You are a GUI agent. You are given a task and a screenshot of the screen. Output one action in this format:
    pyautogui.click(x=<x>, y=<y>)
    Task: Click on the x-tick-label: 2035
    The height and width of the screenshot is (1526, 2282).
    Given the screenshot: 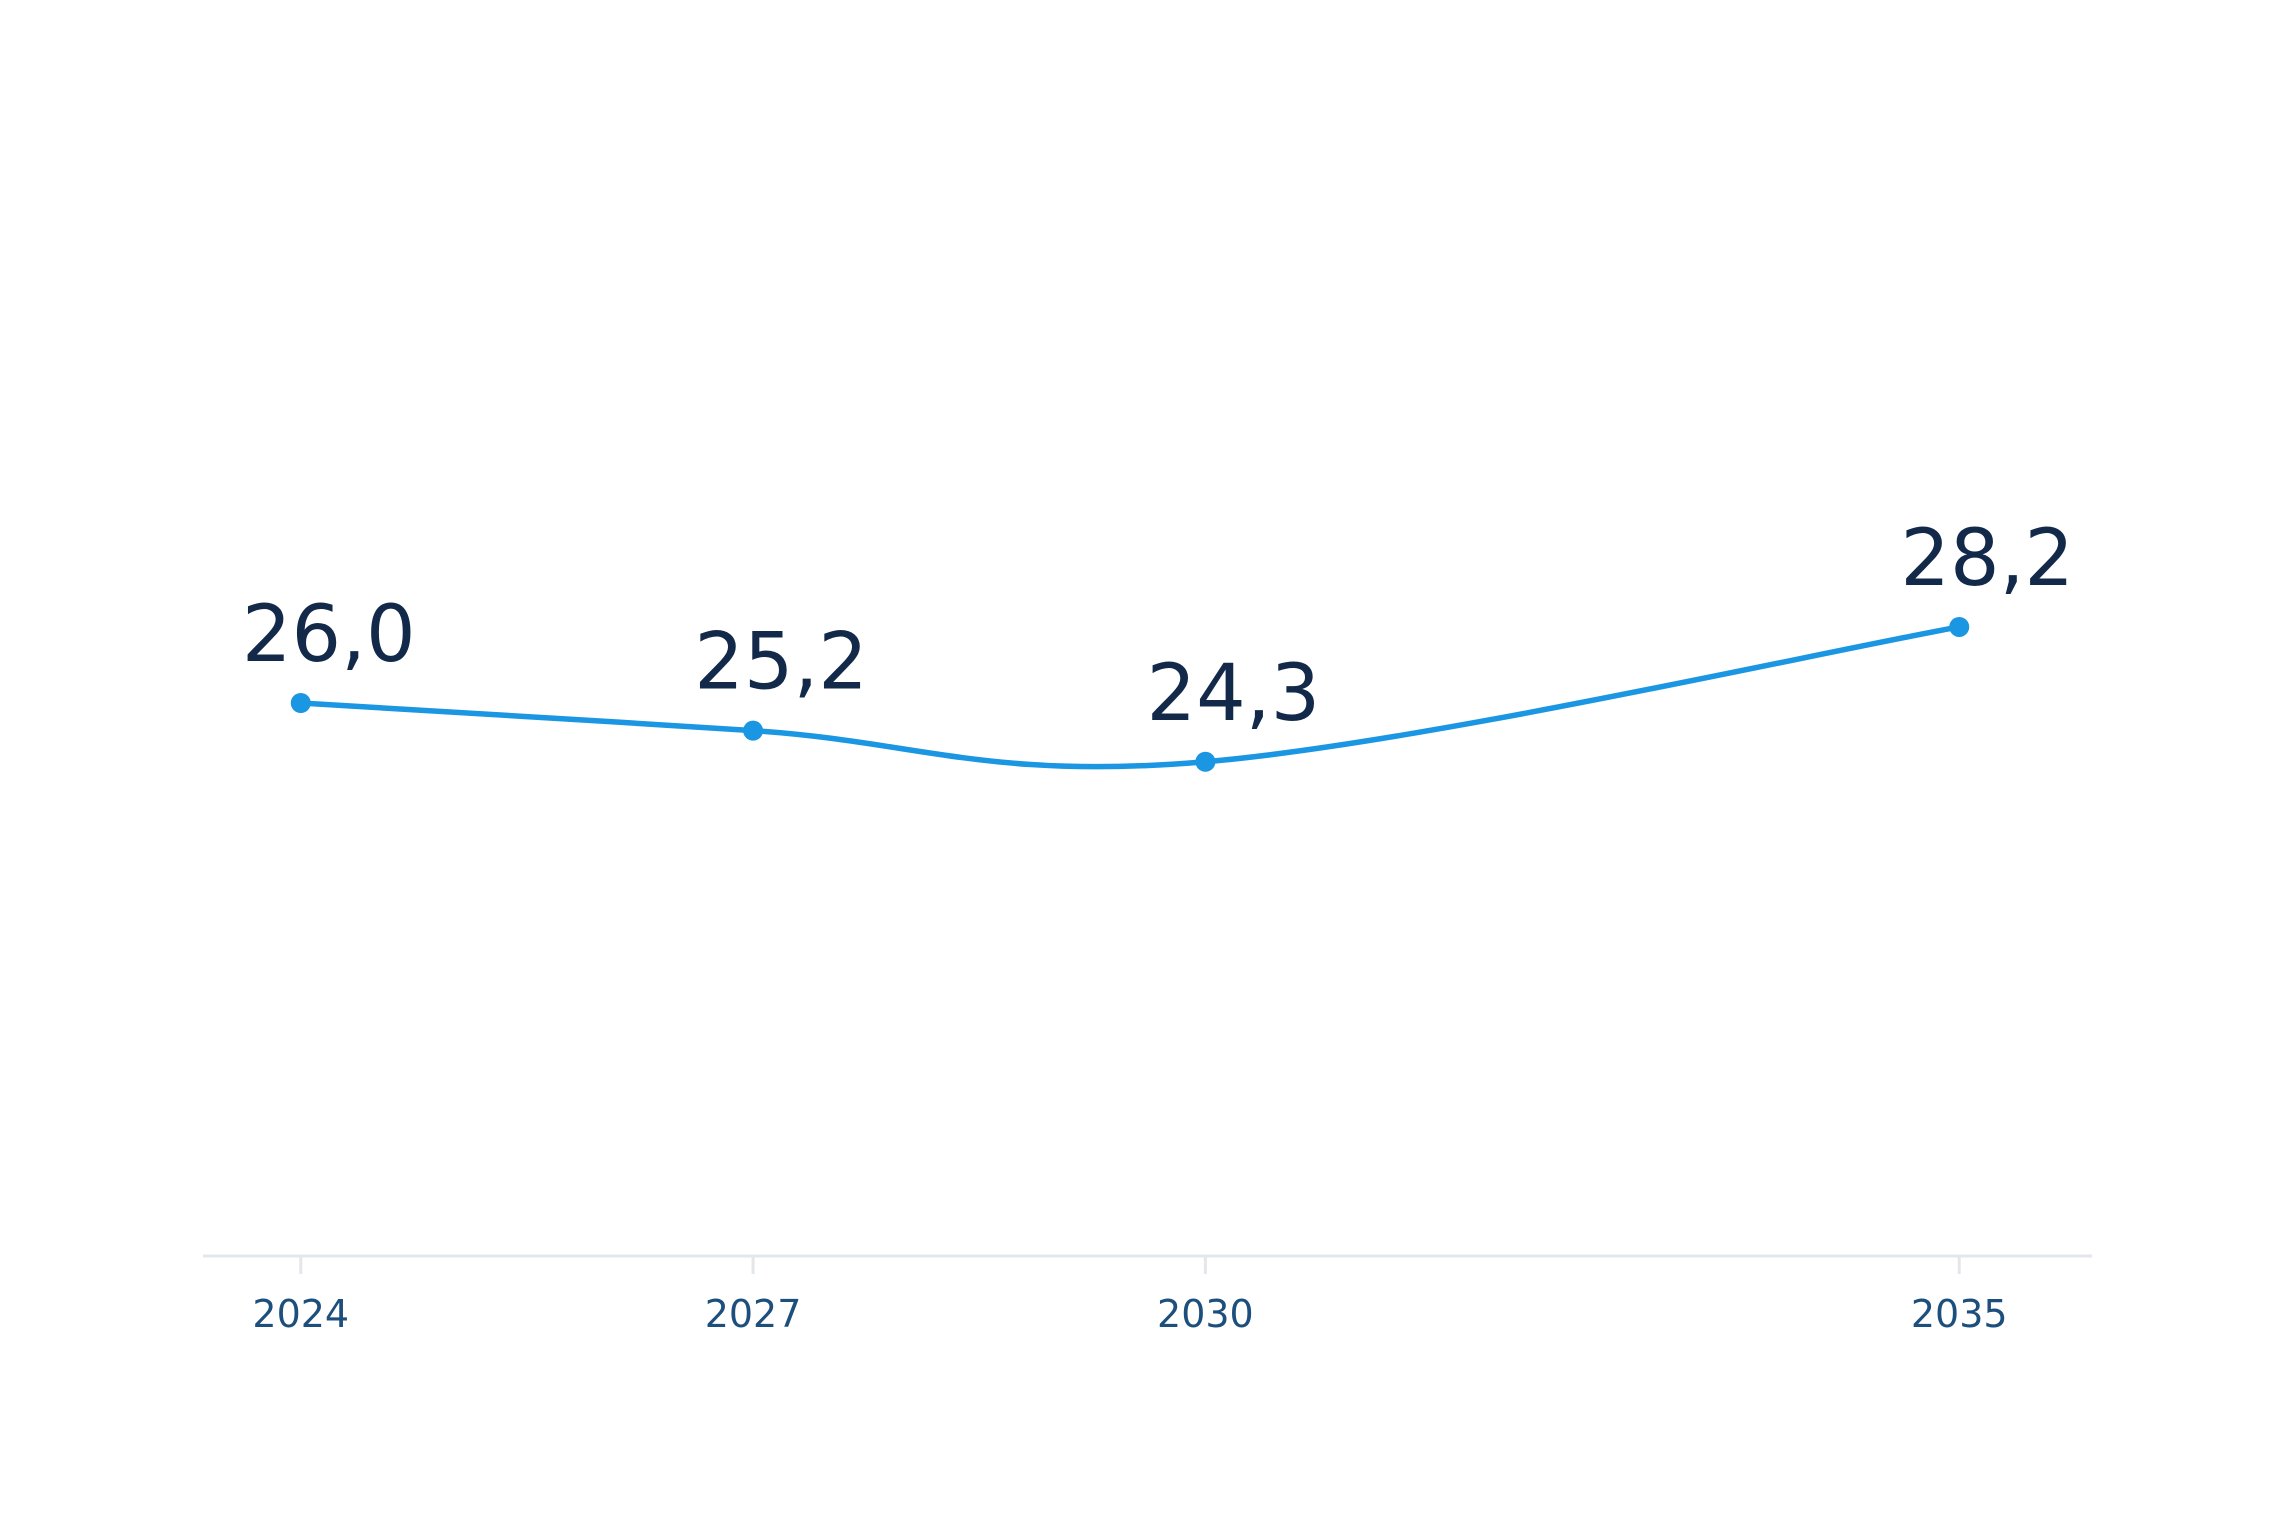 What is the action you would take?
    pyautogui.click(x=1959, y=1314)
    